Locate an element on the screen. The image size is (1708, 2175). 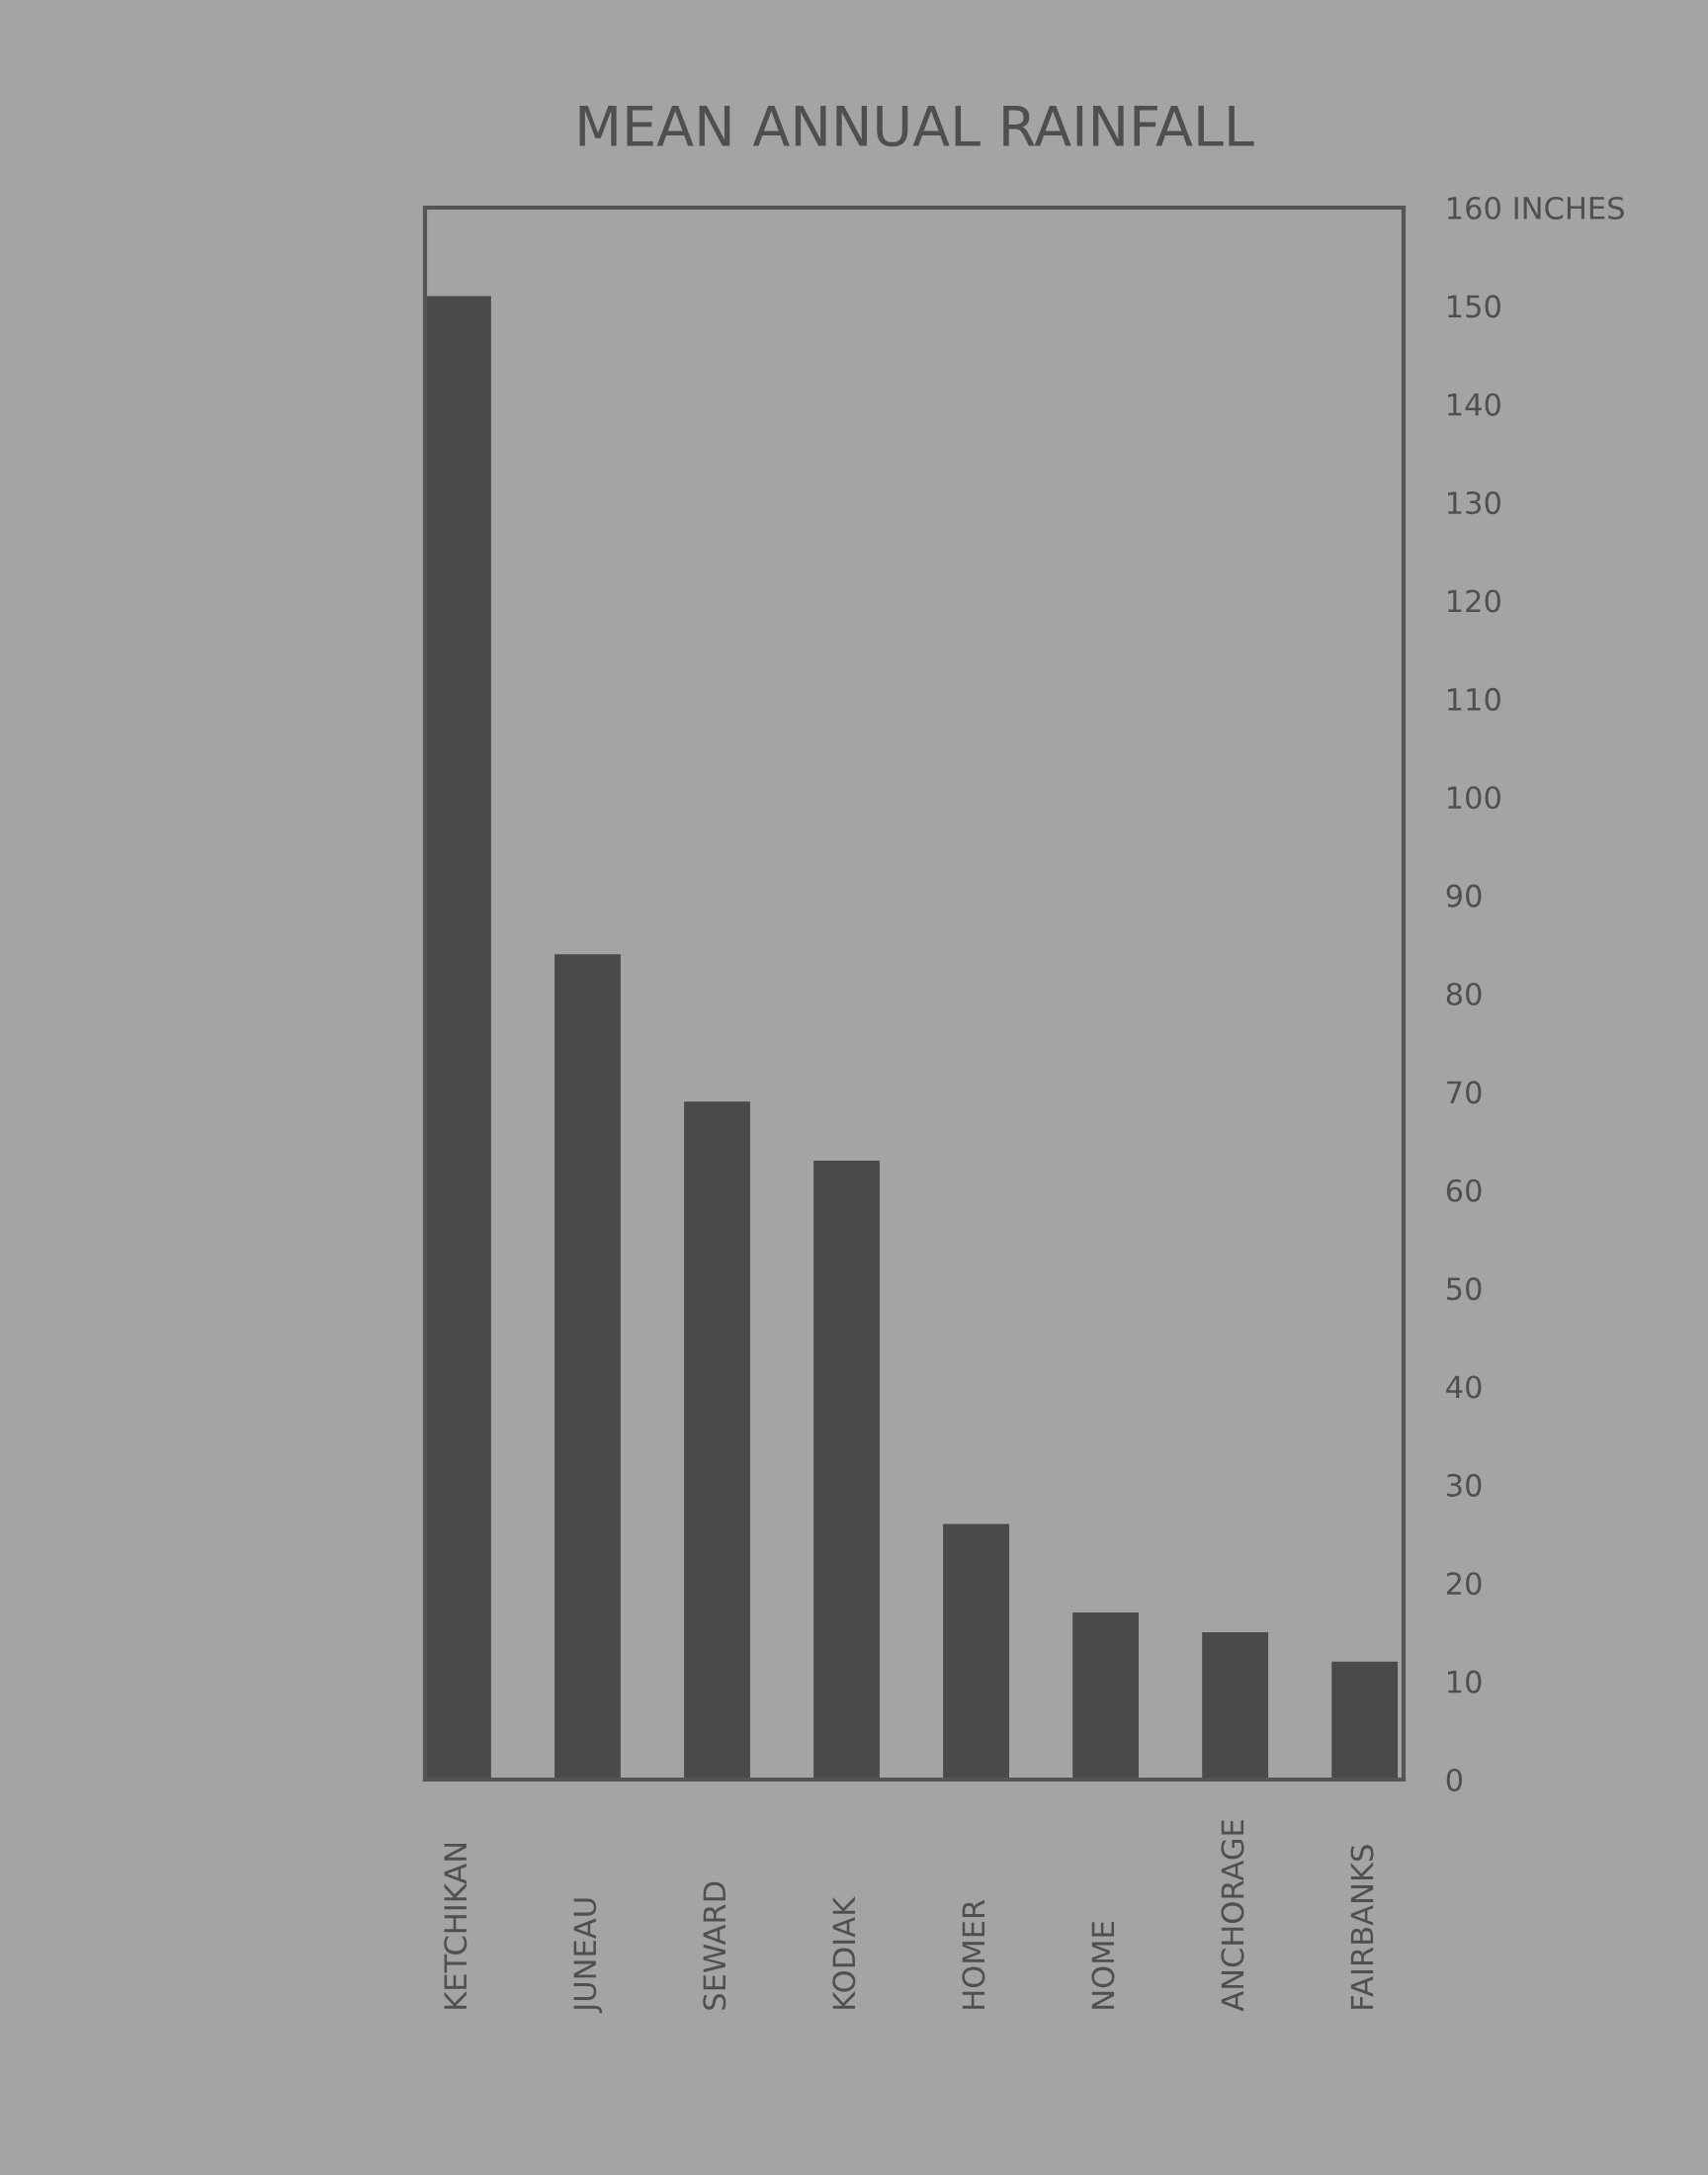
y-tick-label: 70 is located at coordinates (1464, 1092).